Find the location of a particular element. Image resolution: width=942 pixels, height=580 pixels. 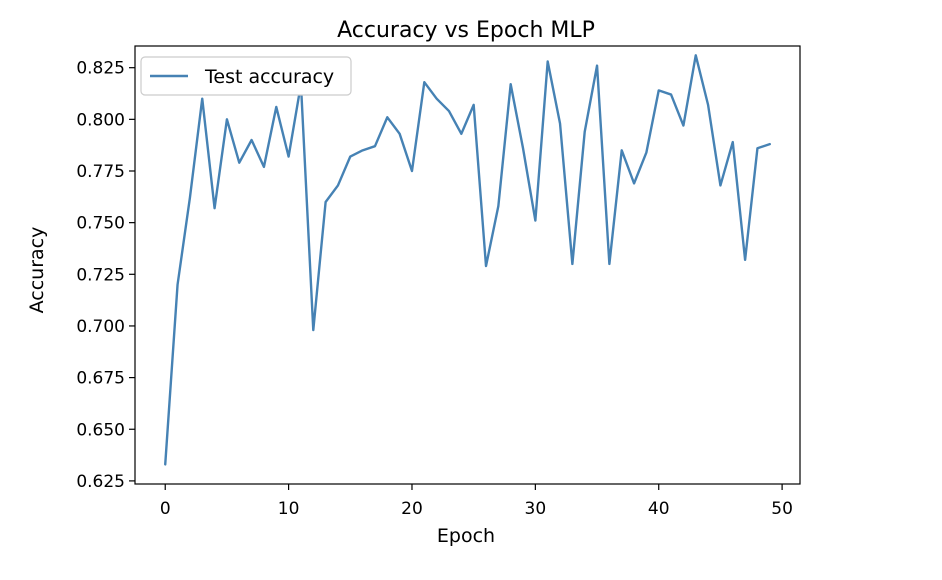

legend: Test accuracy is located at coordinates (246, 76).